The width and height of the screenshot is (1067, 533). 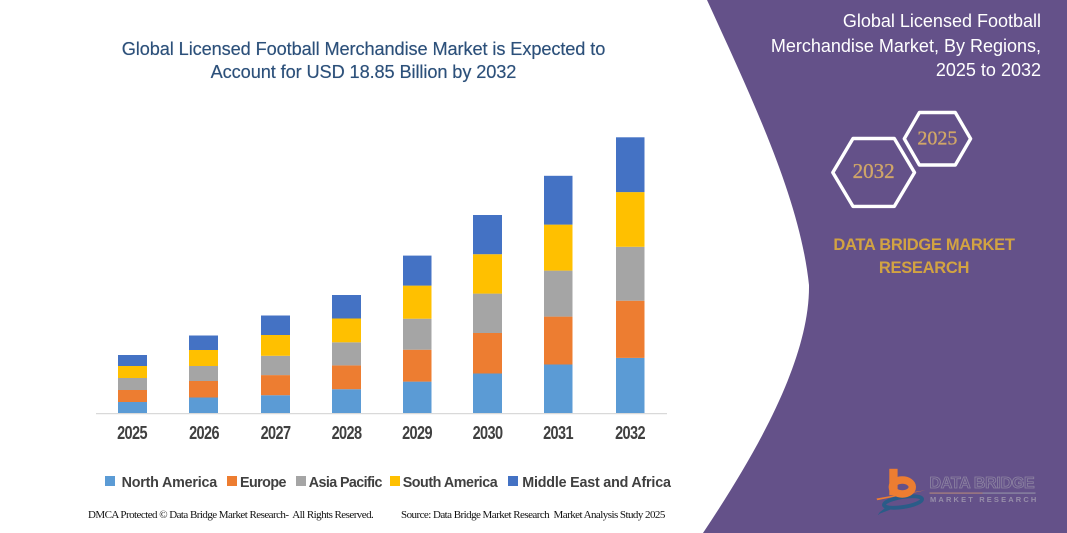 I want to click on svg-text: 2025, so click(x=937, y=138).